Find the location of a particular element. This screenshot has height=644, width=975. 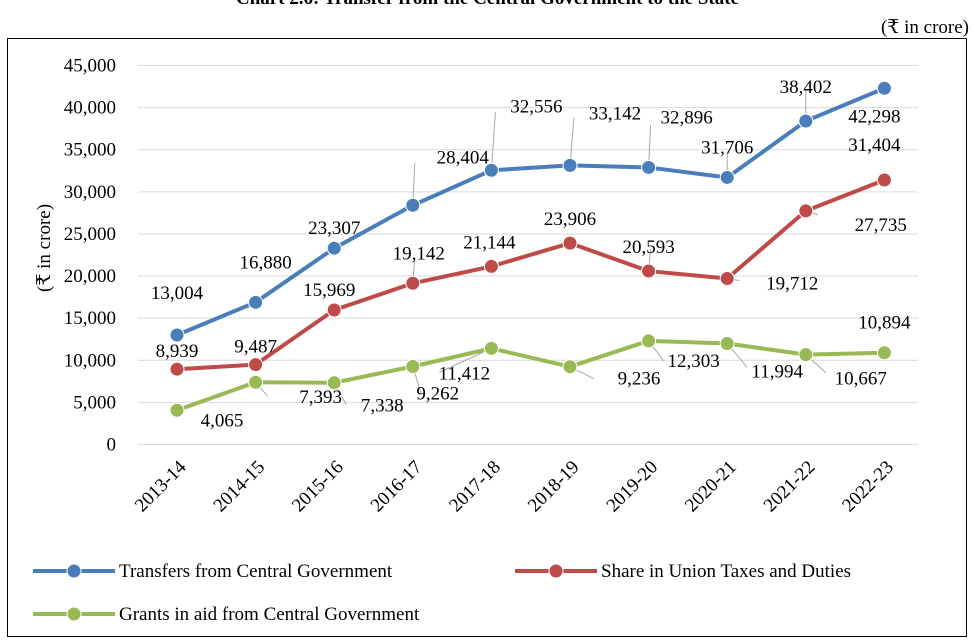

legend-swatch-marker-share is located at coordinates (556, 571).